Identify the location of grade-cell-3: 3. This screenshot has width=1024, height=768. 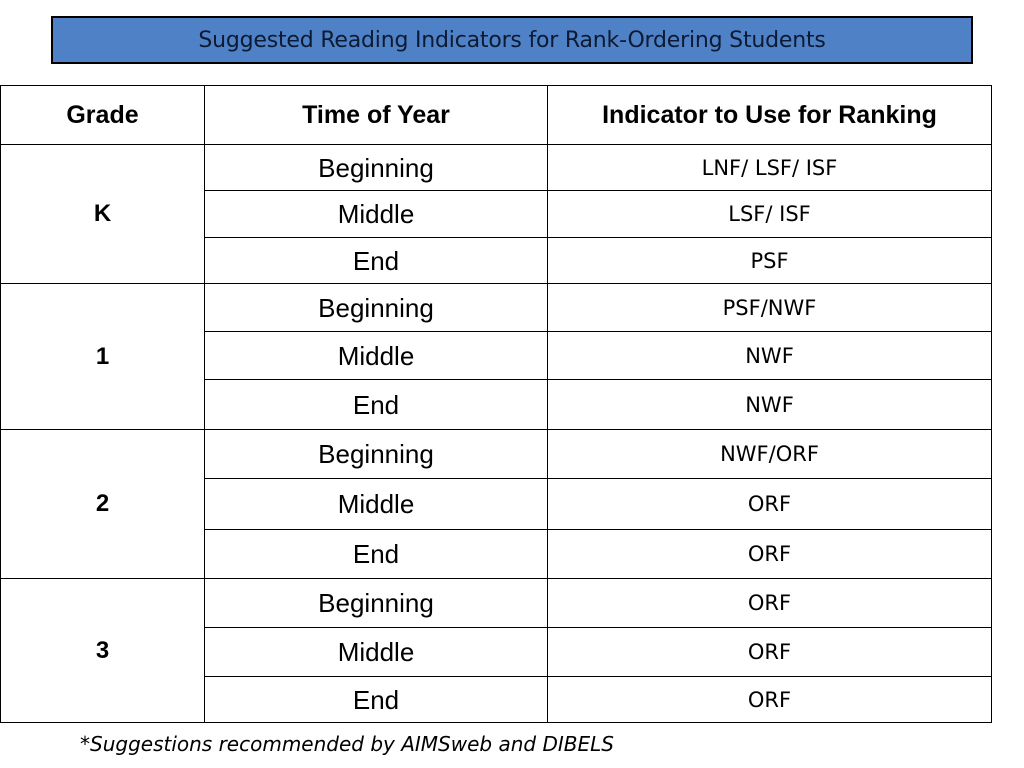
(102, 650).